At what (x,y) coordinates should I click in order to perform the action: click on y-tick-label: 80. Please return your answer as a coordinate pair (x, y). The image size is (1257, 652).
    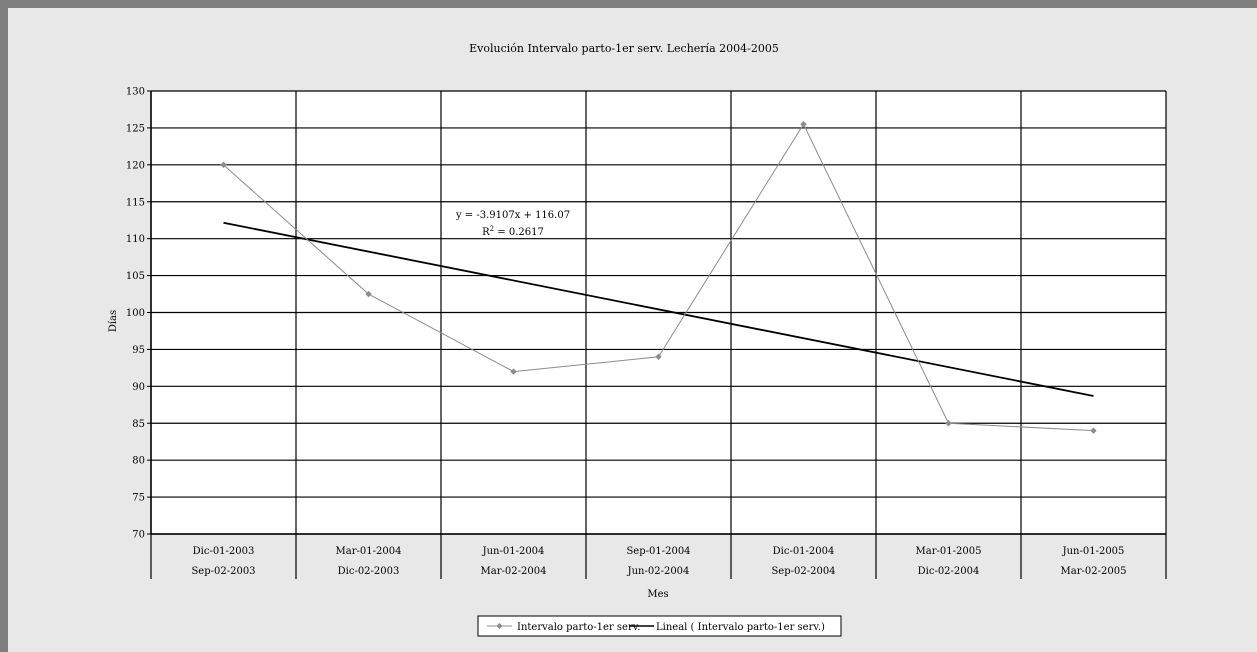
    Looking at the image, I should click on (138, 461).